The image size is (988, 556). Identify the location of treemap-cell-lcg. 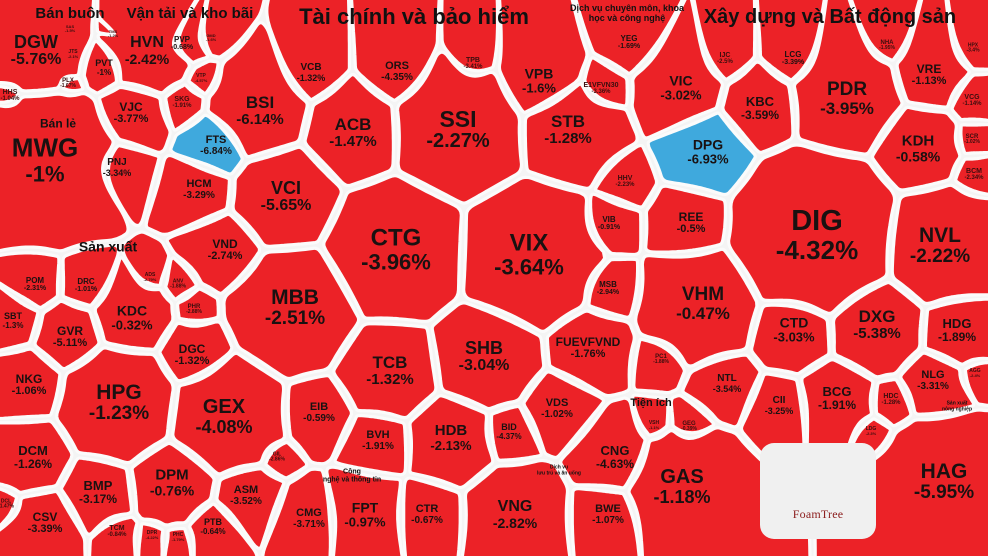
(791, 41).